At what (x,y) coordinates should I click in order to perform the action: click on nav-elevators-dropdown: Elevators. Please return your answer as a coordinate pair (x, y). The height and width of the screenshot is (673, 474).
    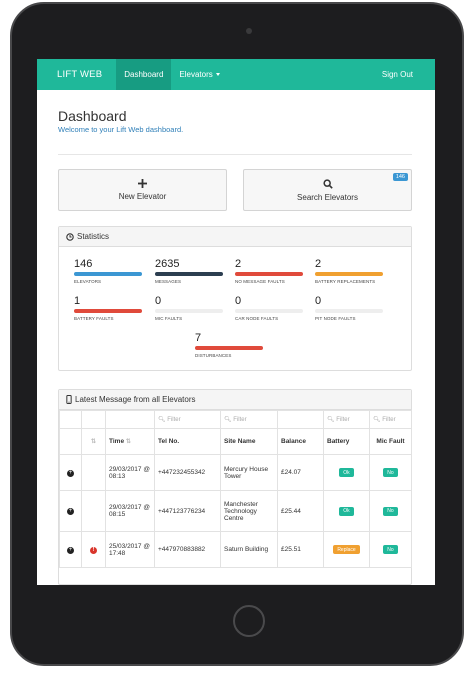
    Looking at the image, I should click on (199, 74).